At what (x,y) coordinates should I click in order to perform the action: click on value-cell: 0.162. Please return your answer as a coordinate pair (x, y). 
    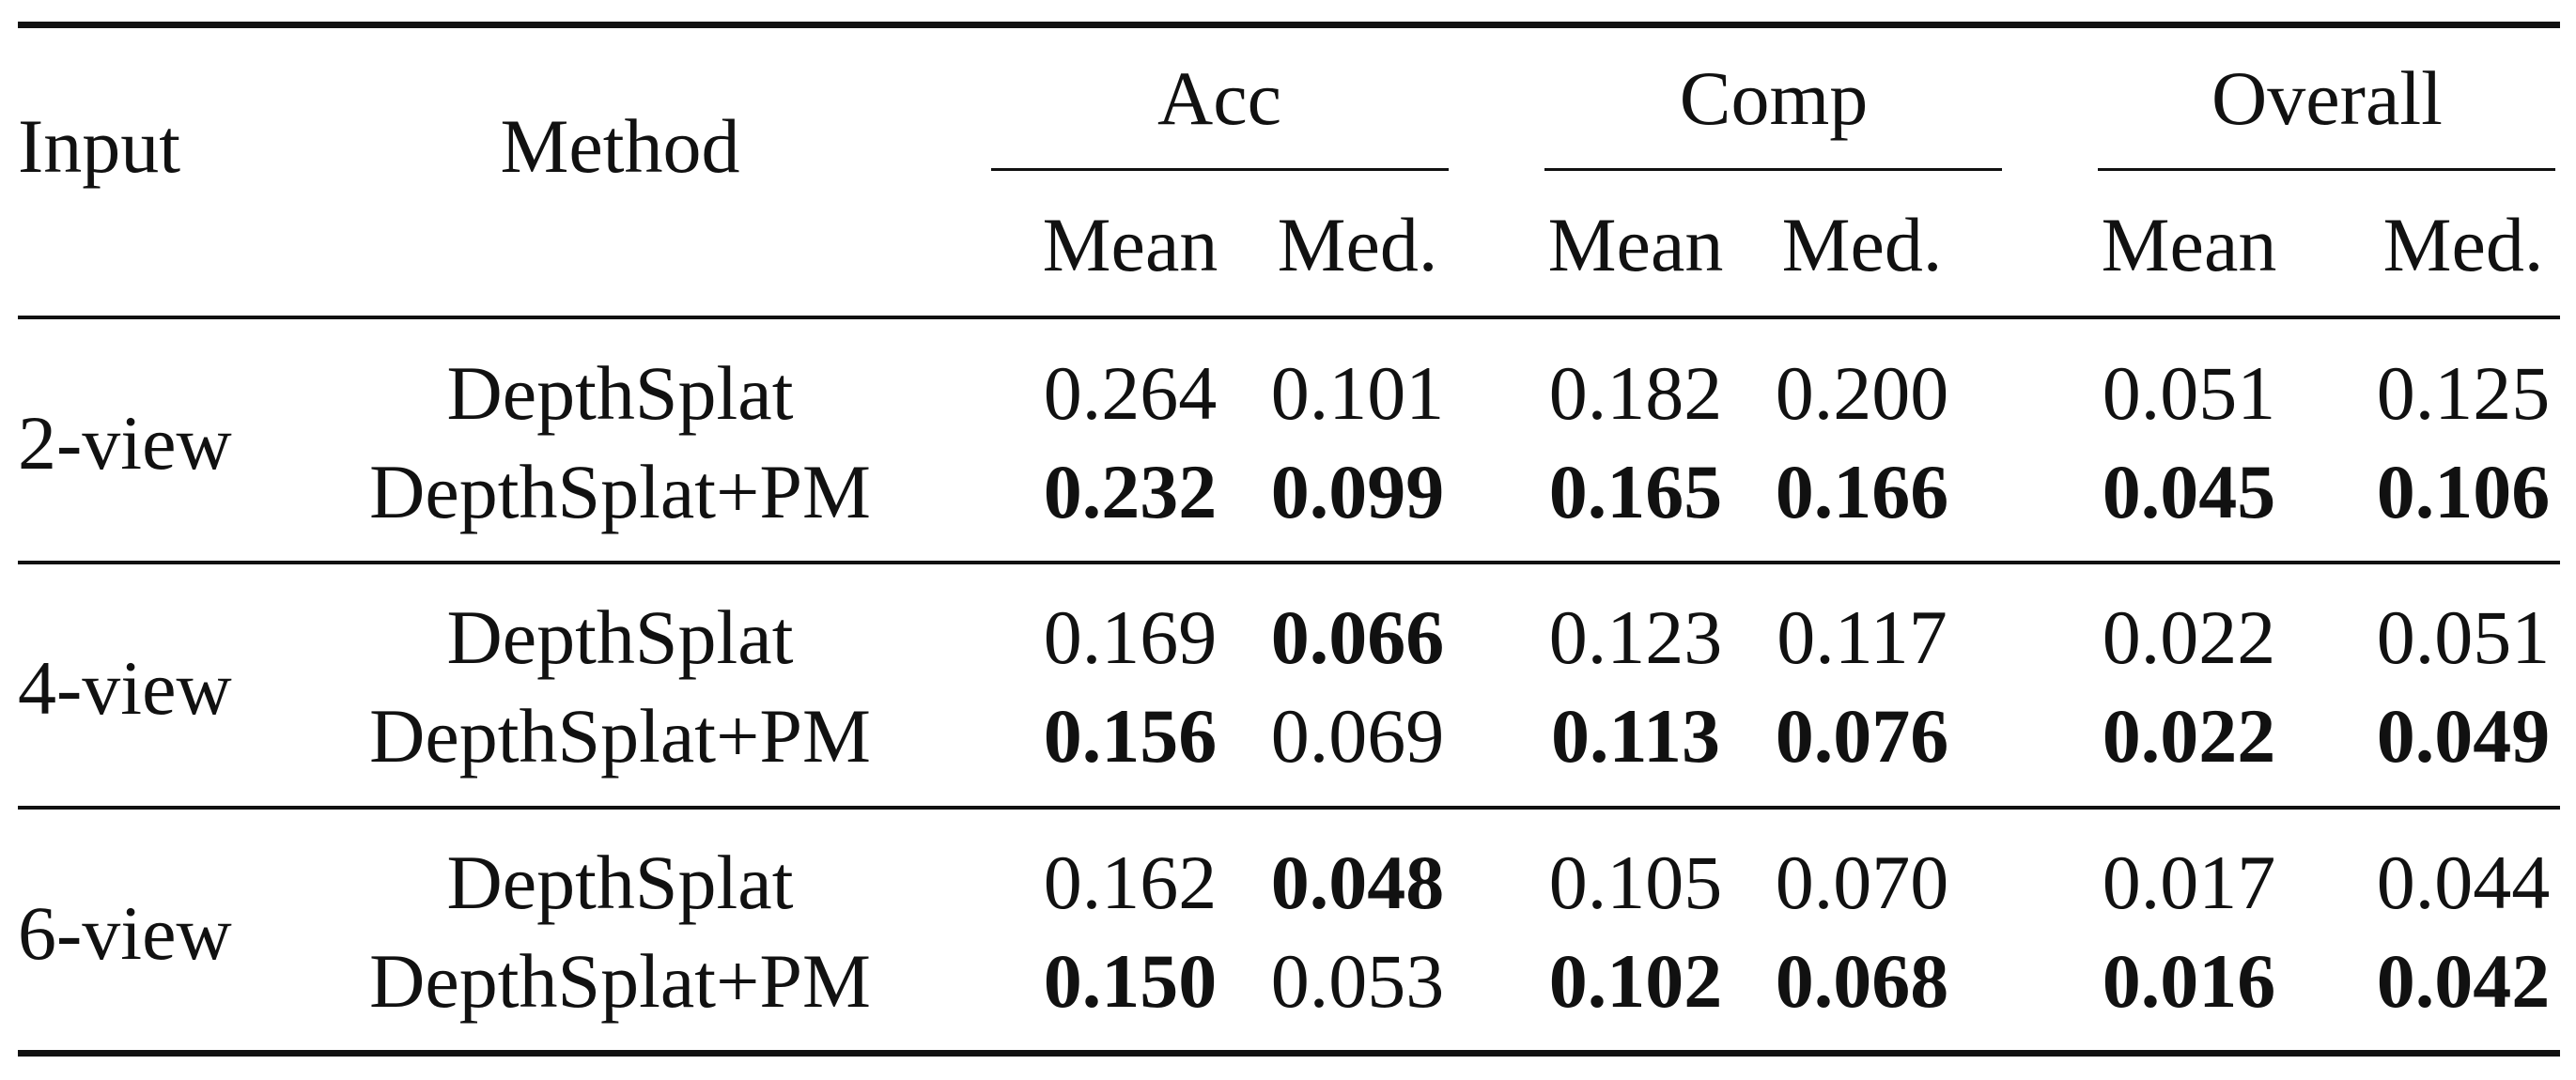
    Looking at the image, I should click on (1130, 883).